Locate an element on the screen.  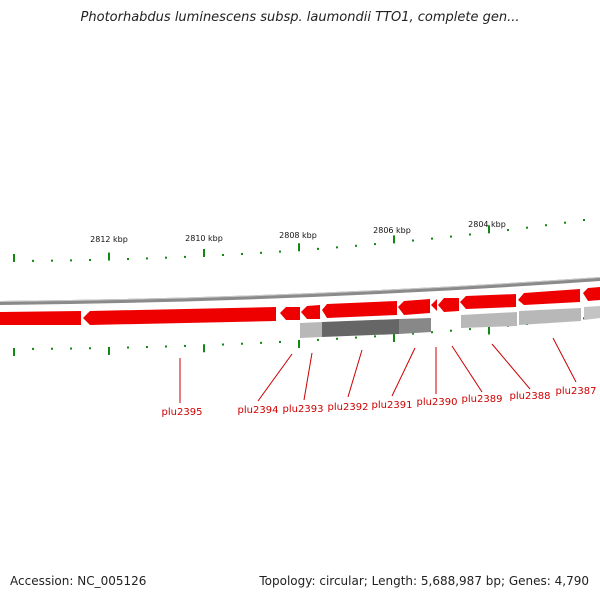
scale-label-2812: 2812 kbp is located at coordinates (109, 239).